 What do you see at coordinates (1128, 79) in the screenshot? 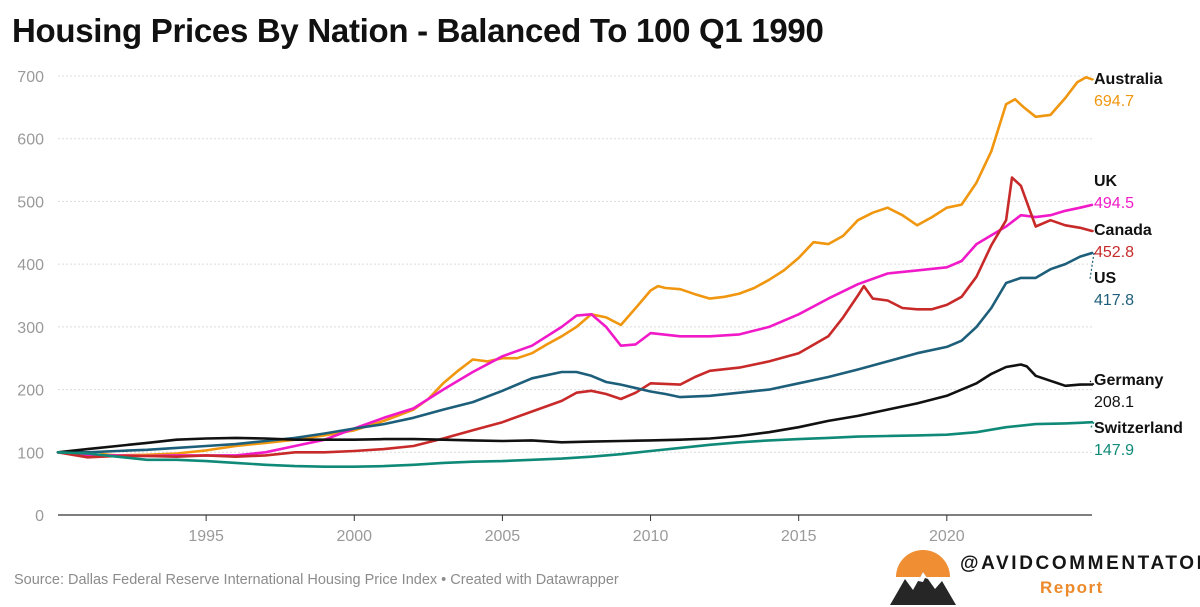
I see `end-label-name-australia: Australia` at bounding box center [1128, 79].